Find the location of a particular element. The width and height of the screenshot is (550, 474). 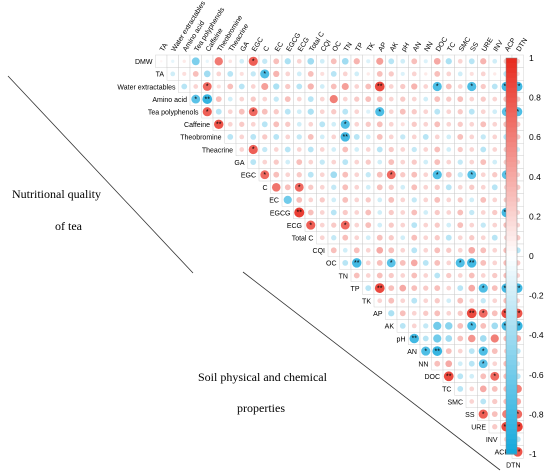

row-label: C is located at coordinates (264, 188).